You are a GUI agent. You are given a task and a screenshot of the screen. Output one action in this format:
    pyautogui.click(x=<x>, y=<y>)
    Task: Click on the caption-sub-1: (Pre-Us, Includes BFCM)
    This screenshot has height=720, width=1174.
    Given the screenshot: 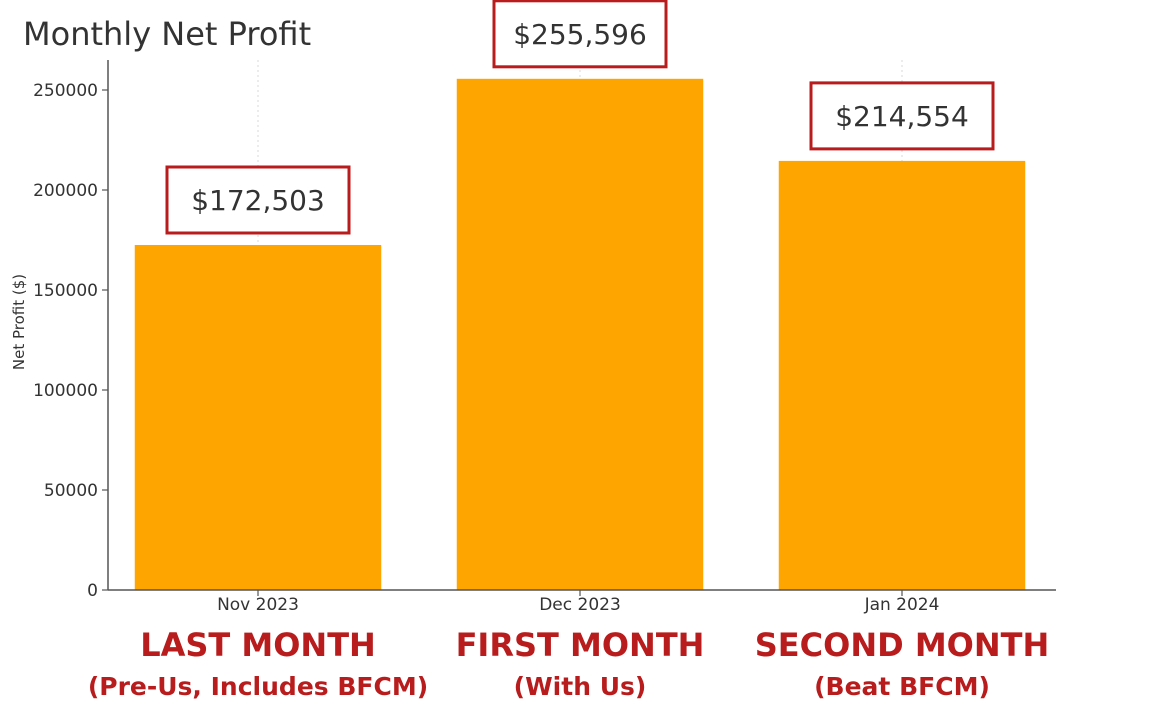 What is the action you would take?
    pyautogui.click(x=258, y=686)
    